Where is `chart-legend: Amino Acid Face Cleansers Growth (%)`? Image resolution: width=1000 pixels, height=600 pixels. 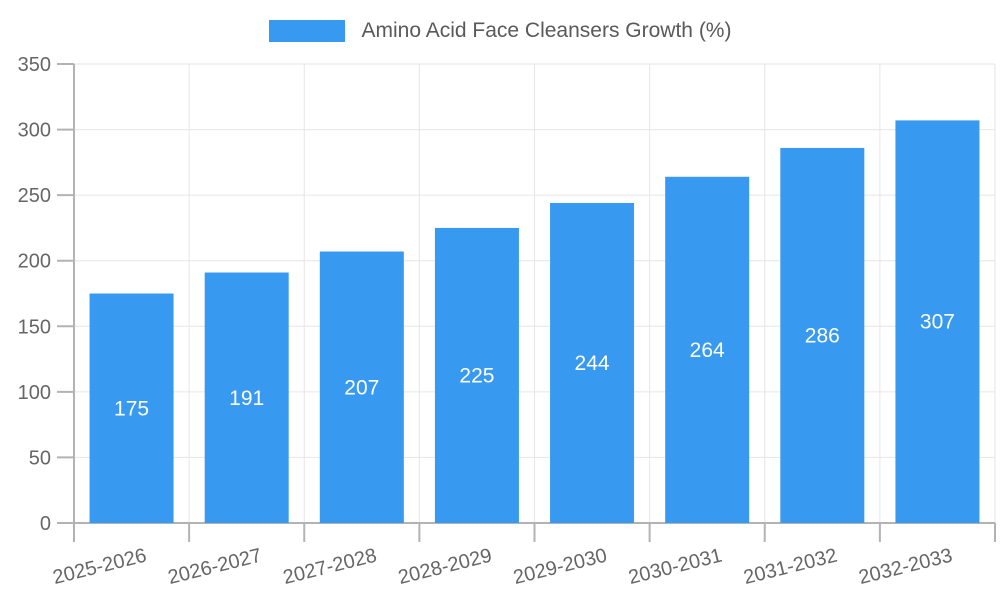 chart-legend: Amino Acid Face Cleansers Growth (%) is located at coordinates (500, 31).